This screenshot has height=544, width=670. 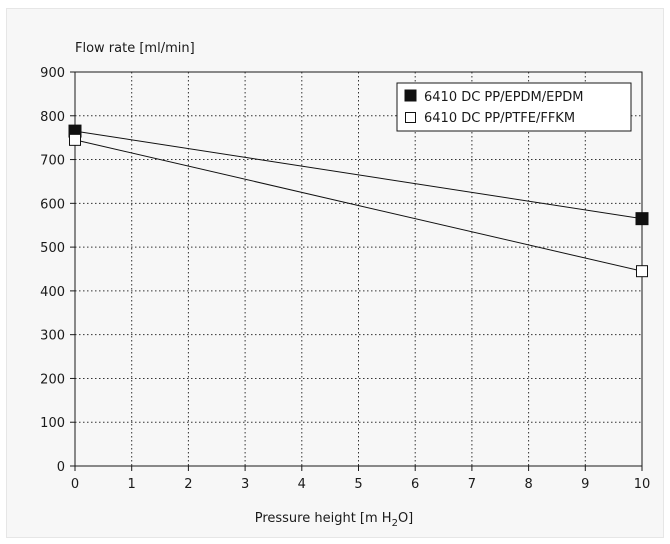 I want to click on y-tick-label: 500, so click(x=52, y=248).